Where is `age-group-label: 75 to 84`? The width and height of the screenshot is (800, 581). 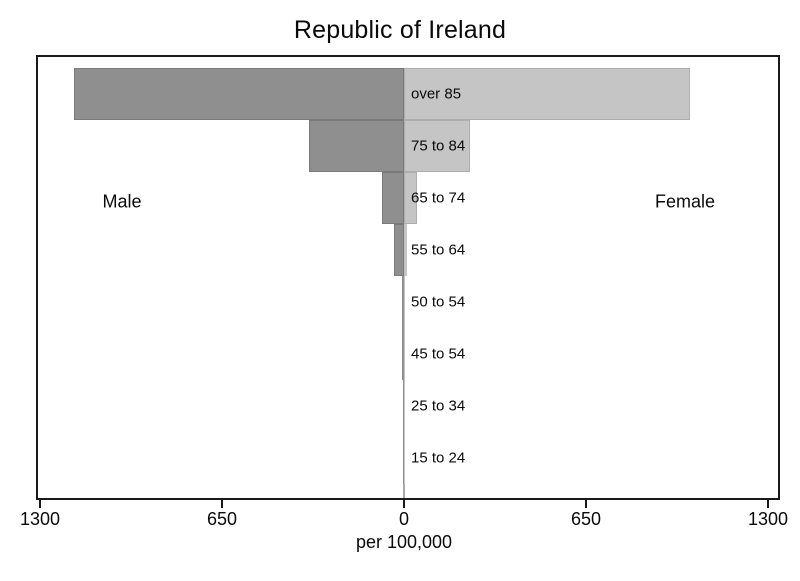
age-group-label: 75 to 84 is located at coordinates (438, 146).